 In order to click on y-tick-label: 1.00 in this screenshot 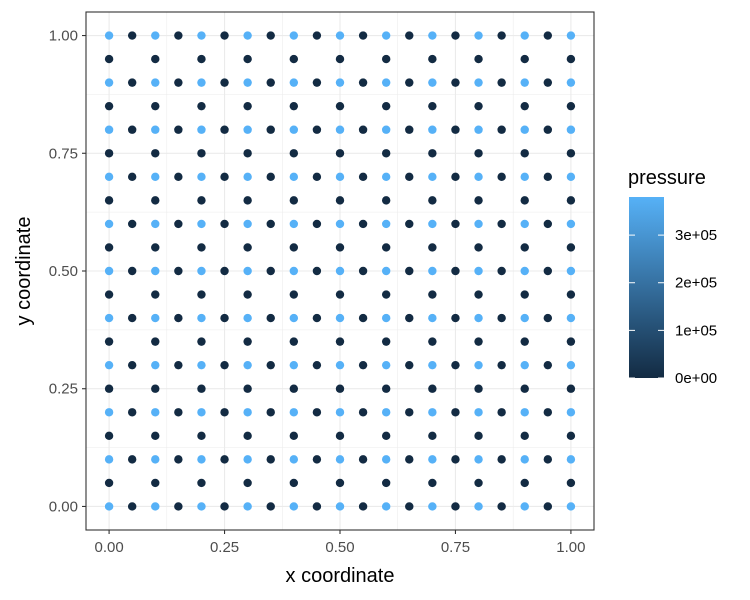, I will do `click(63, 36)`.